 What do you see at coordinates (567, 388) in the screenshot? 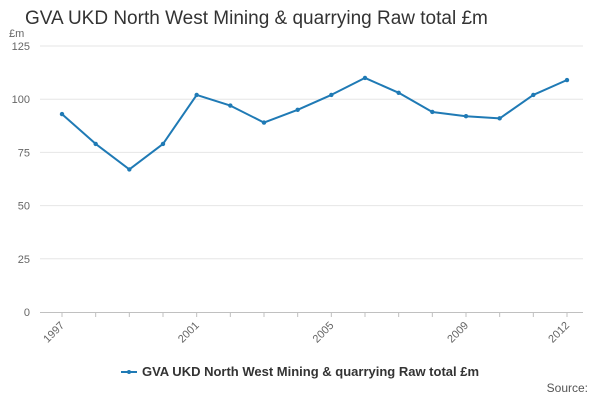
I see `source-label: Source:` at bounding box center [567, 388].